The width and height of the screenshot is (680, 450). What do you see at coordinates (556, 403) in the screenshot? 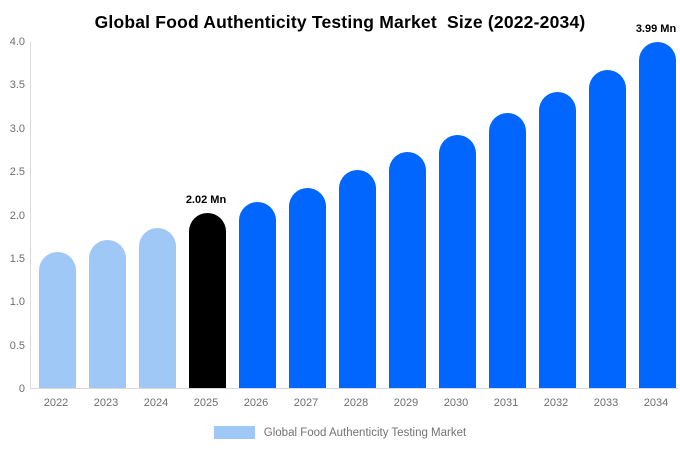
I see `x-tick-label-2032: 2032` at bounding box center [556, 403].